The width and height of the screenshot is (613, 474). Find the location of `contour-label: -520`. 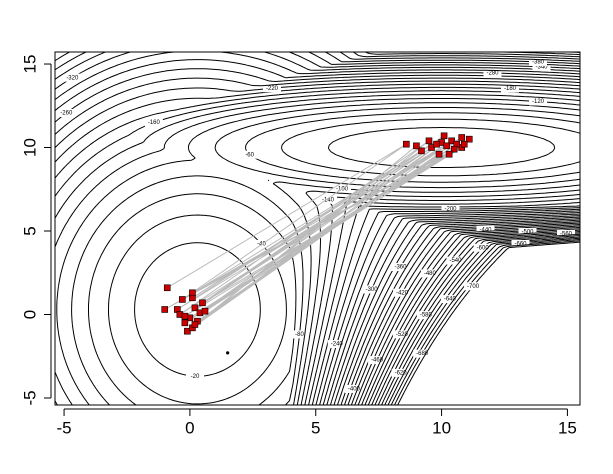

contour-label: -520 is located at coordinates (402, 335).